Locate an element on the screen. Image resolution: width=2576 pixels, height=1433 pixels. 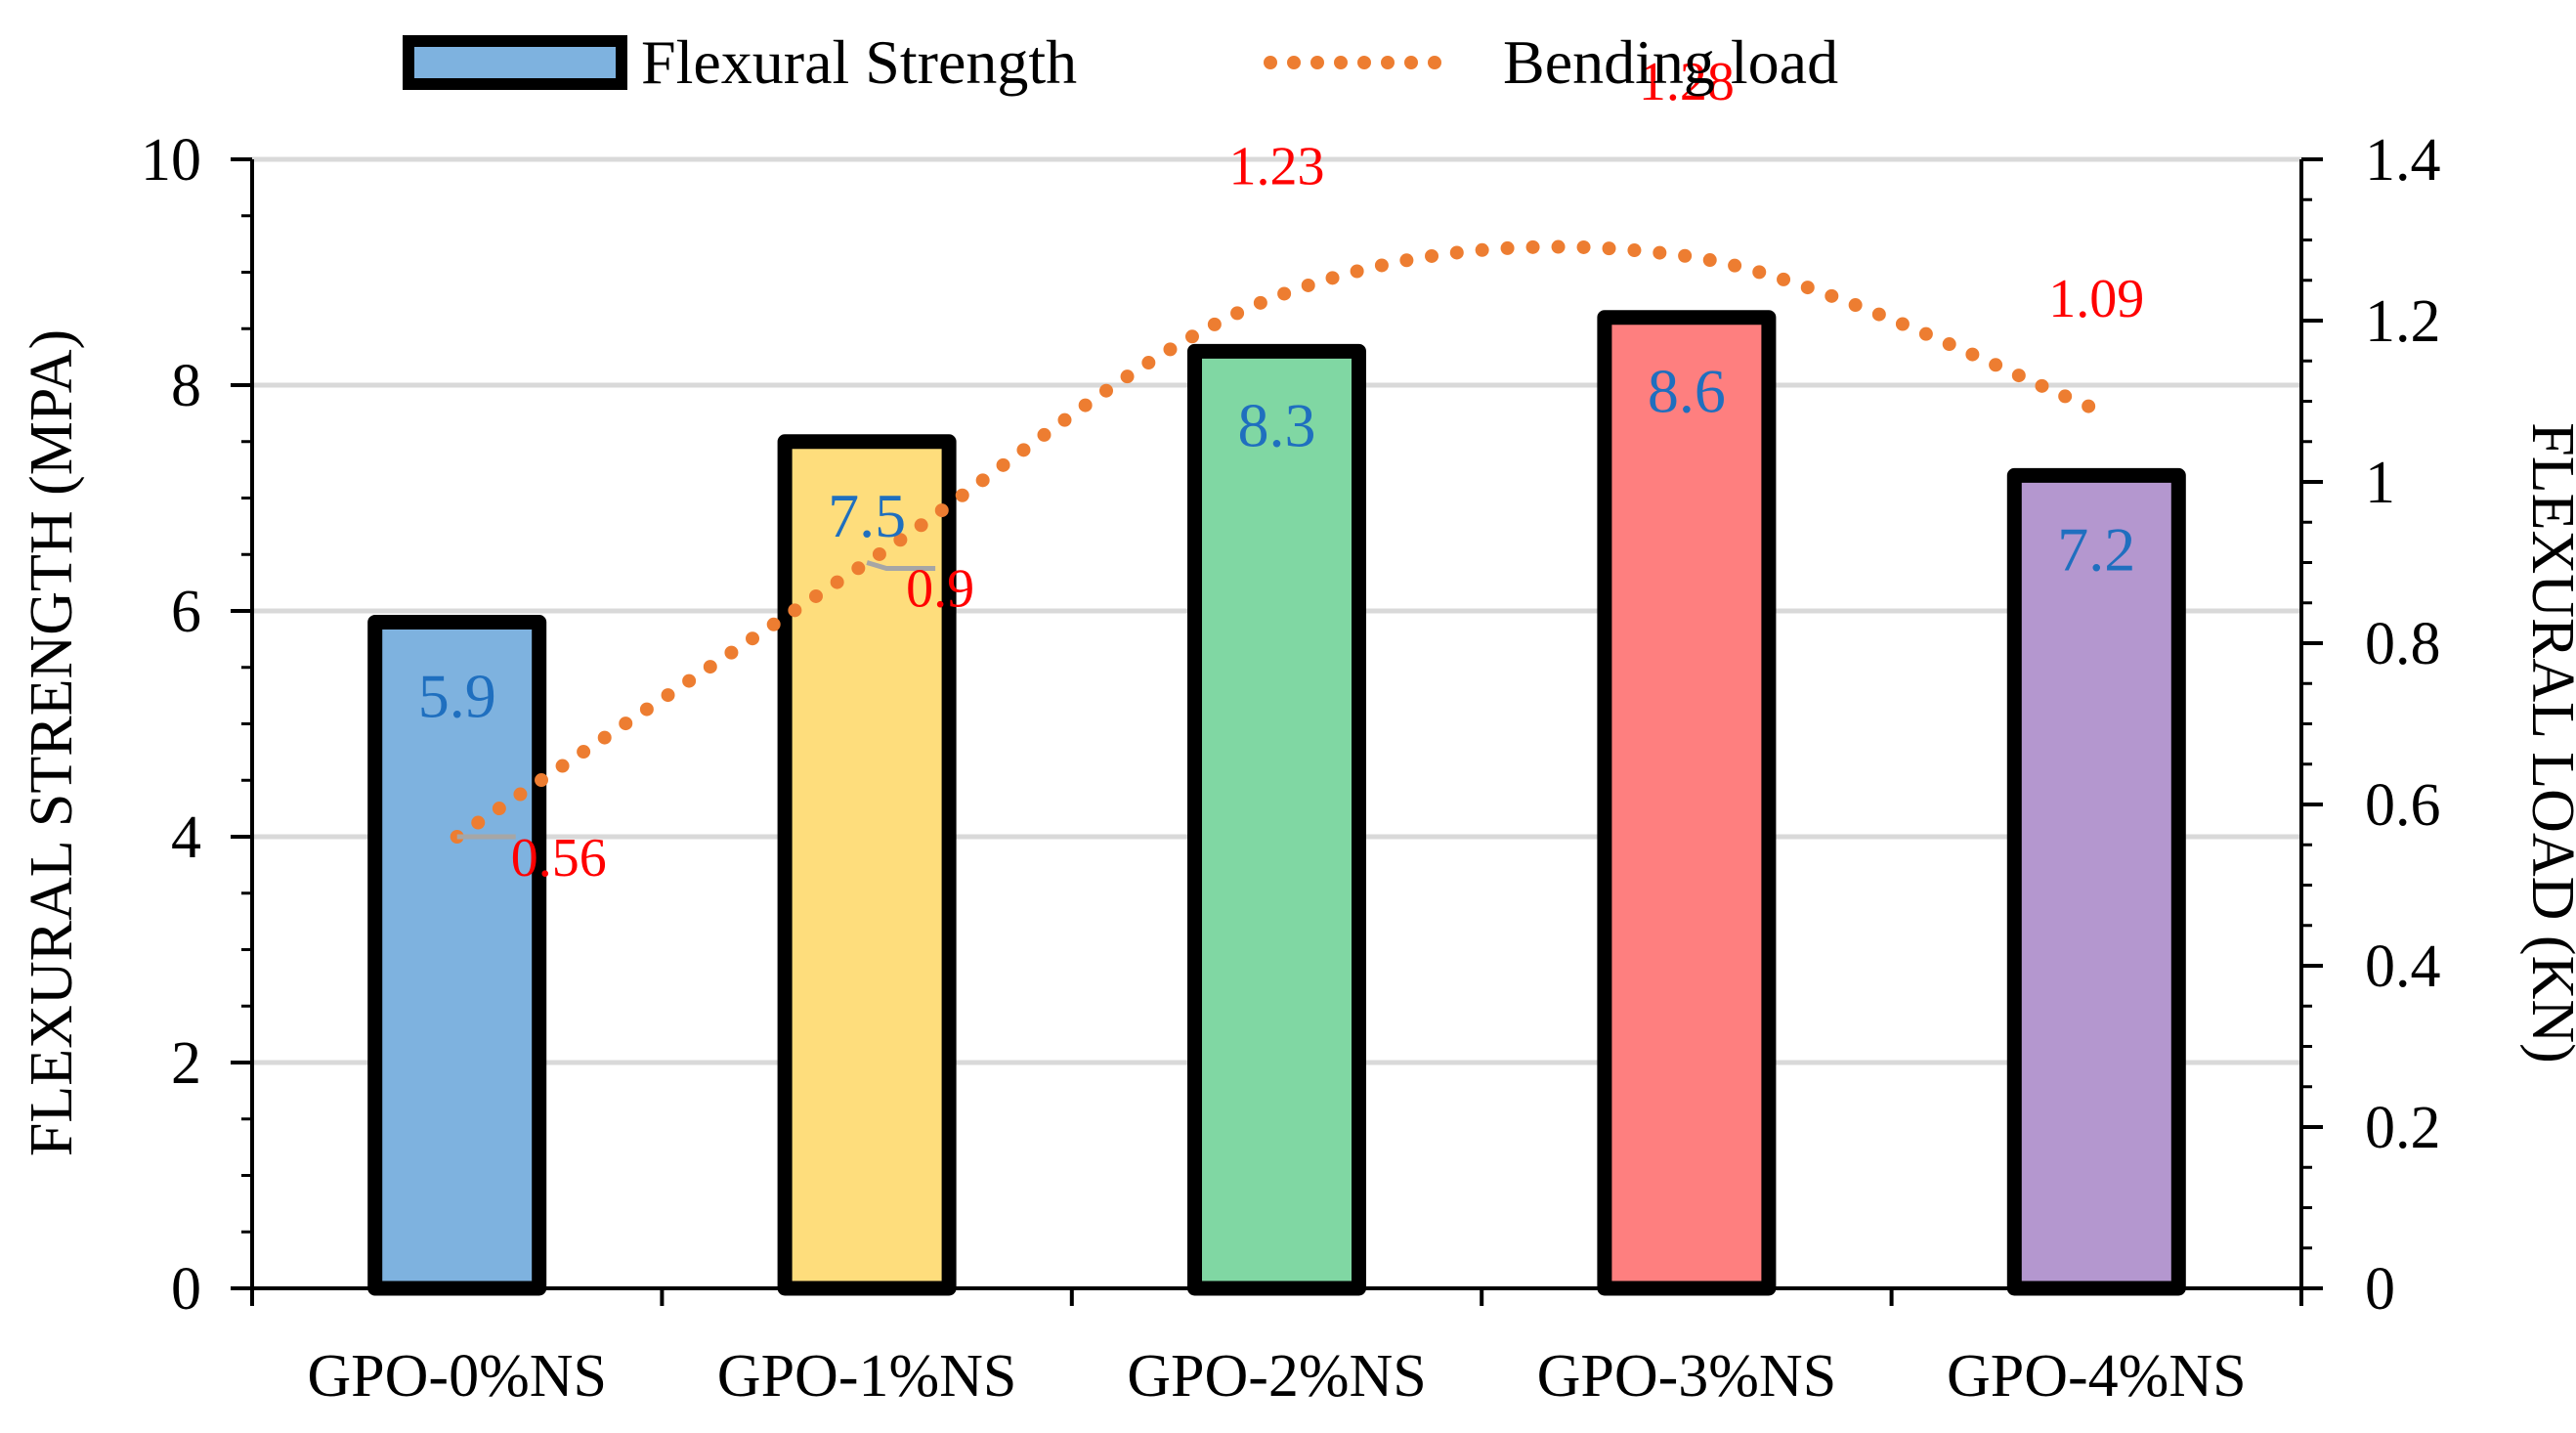
load-value-label: 0.56 is located at coordinates (559, 858).